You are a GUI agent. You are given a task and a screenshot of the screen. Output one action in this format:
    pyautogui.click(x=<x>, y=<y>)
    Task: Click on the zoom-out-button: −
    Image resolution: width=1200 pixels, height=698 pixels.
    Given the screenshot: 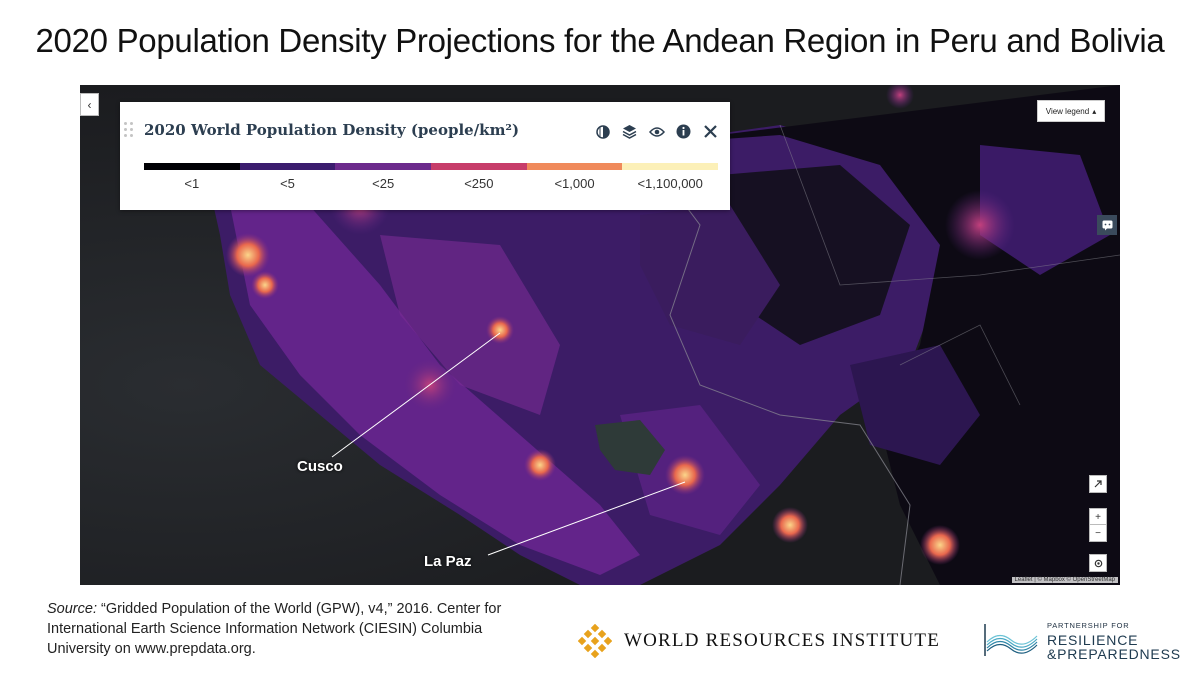 What is the action you would take?
    pyautogui.click(x=1098, y=533)
    